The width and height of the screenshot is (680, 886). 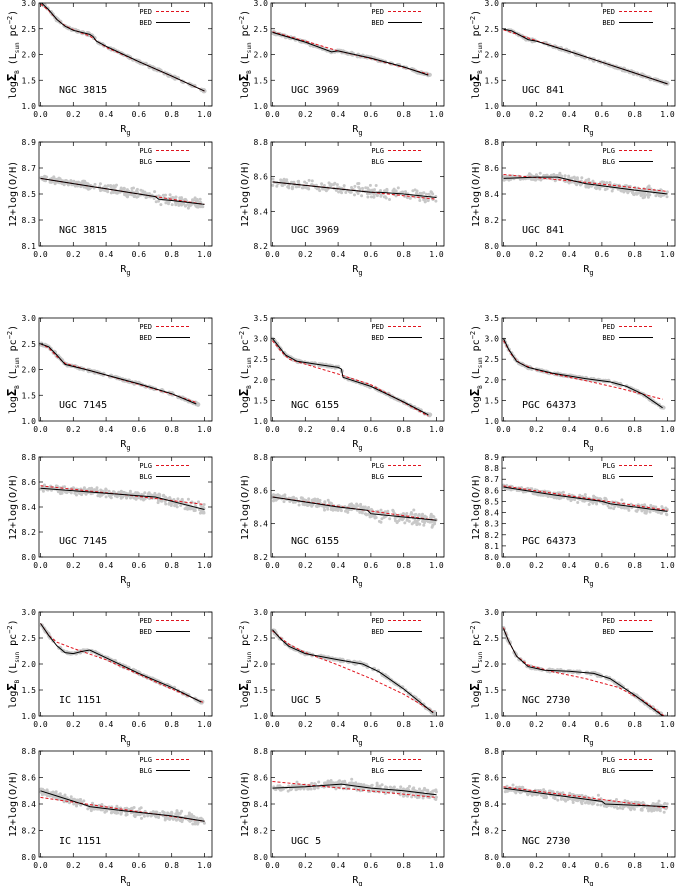 I want to click on panel-3-x-axis-label: Rg, so click(x=588, y=130).